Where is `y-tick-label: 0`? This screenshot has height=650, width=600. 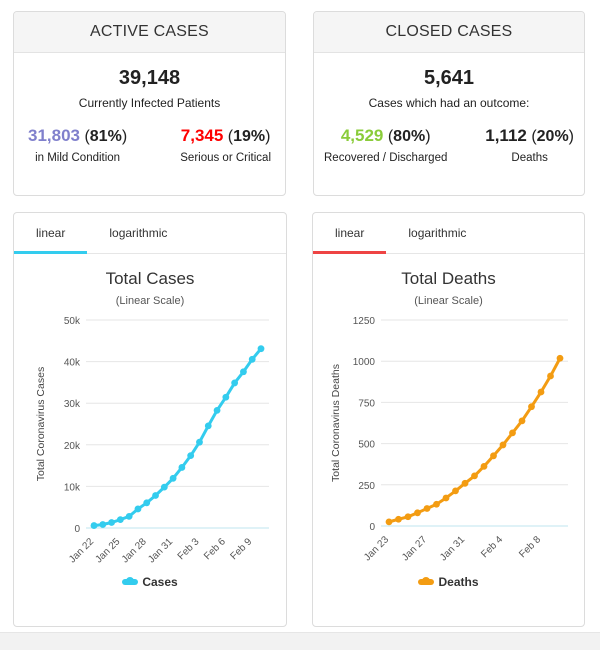
y-tick-label: 0 is located at coordinates (372, 527).